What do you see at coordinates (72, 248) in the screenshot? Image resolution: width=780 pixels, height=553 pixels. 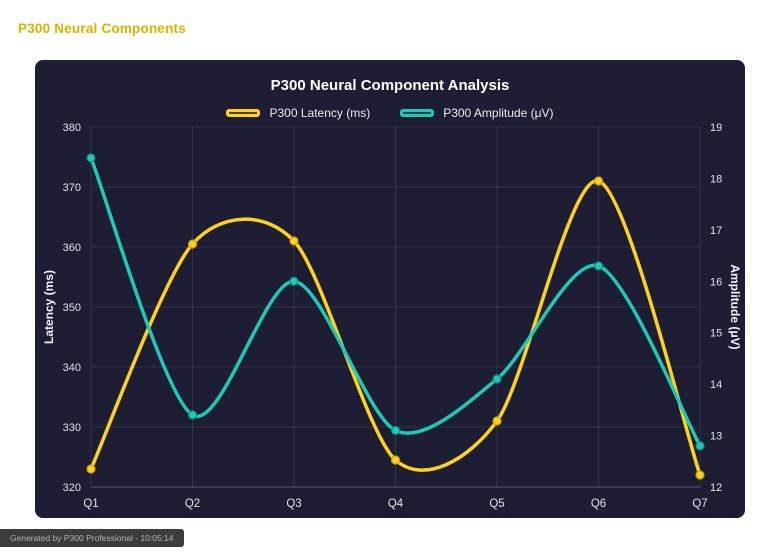 I see `left-axis-tick: 360` at bounding box center [72, 248].